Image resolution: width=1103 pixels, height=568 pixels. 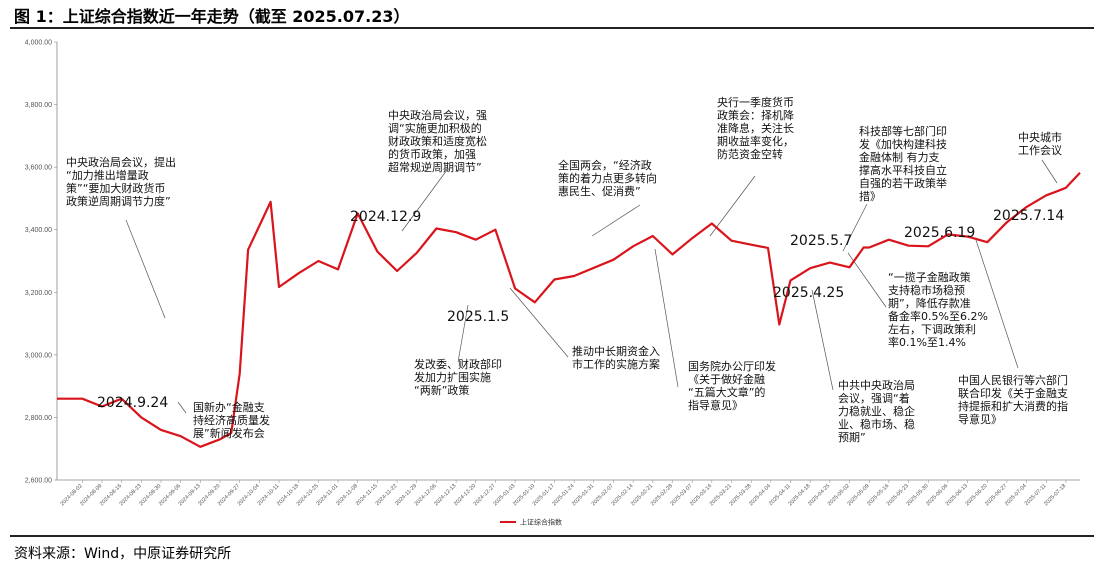 I want to click on annotation-line: 左右，下调政策利, so click(x=932, y=329).